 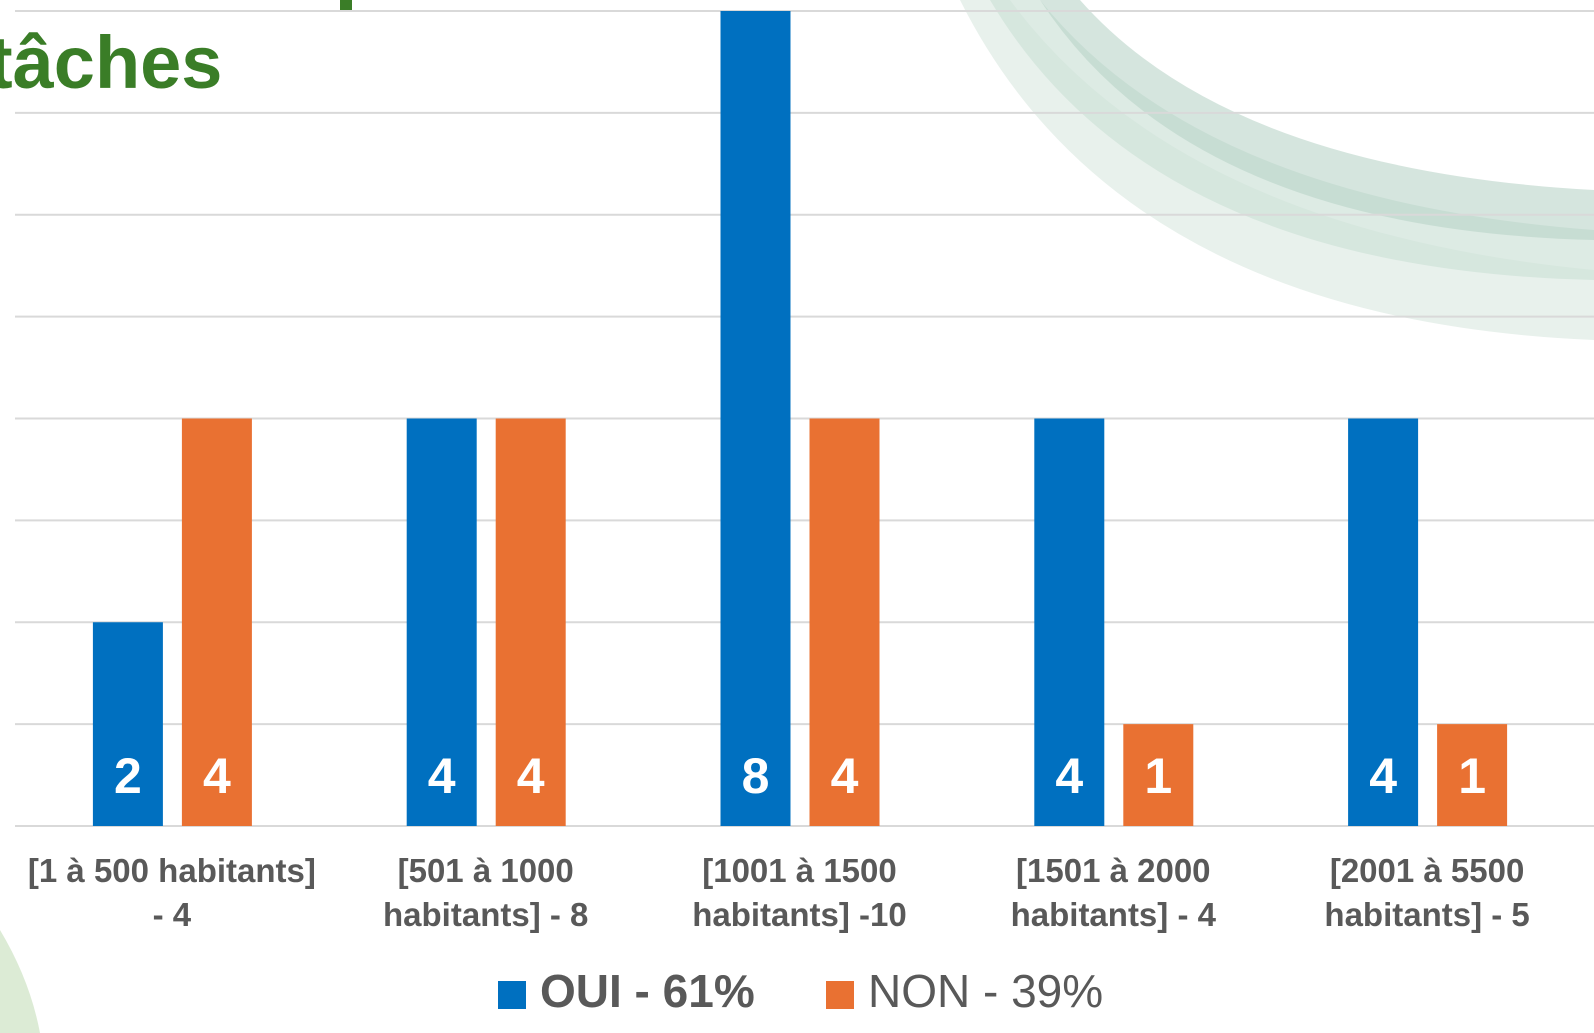 What do you see at coordinates (485, 892) in the screenshot?
I see `x-tick-label: [501 à 1000 habitants] - 8` at bounding box center [485, 892].